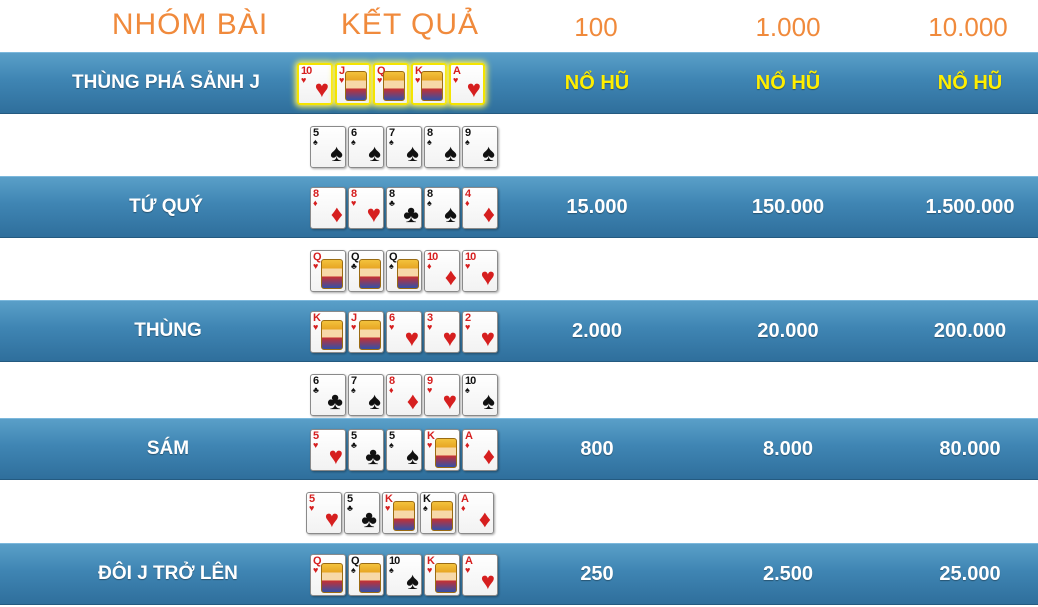 This screenshot has height=607, width=1038. What do you see at coordinates (788, 449) in the screenshot?
I see `payout-value: 8.000` at bounding box center [788, 449].